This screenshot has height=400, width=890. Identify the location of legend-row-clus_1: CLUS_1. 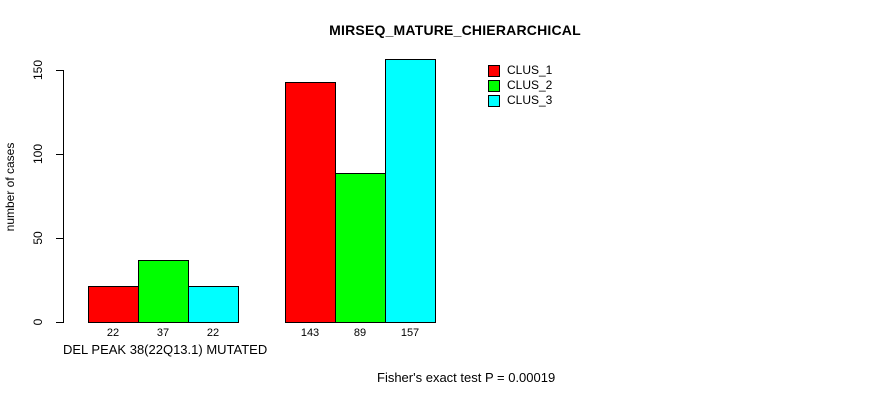
(520, 70).